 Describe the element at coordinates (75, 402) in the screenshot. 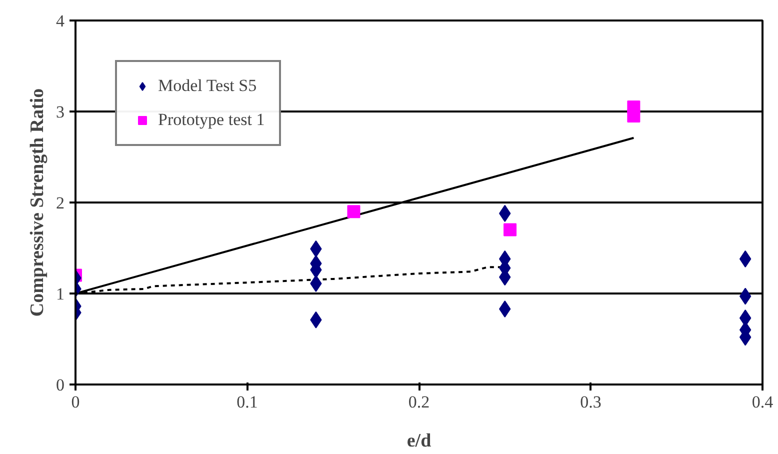

I see `x-tick-label: 0` at that location.